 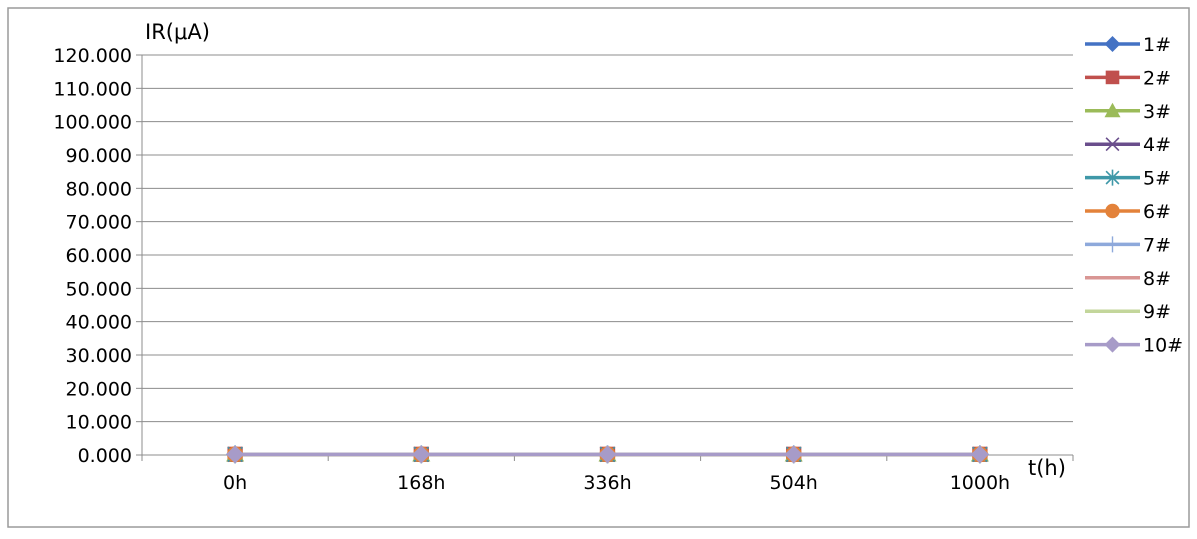 I want to click on legend-label: 10#, so click(x=1163, y=346).